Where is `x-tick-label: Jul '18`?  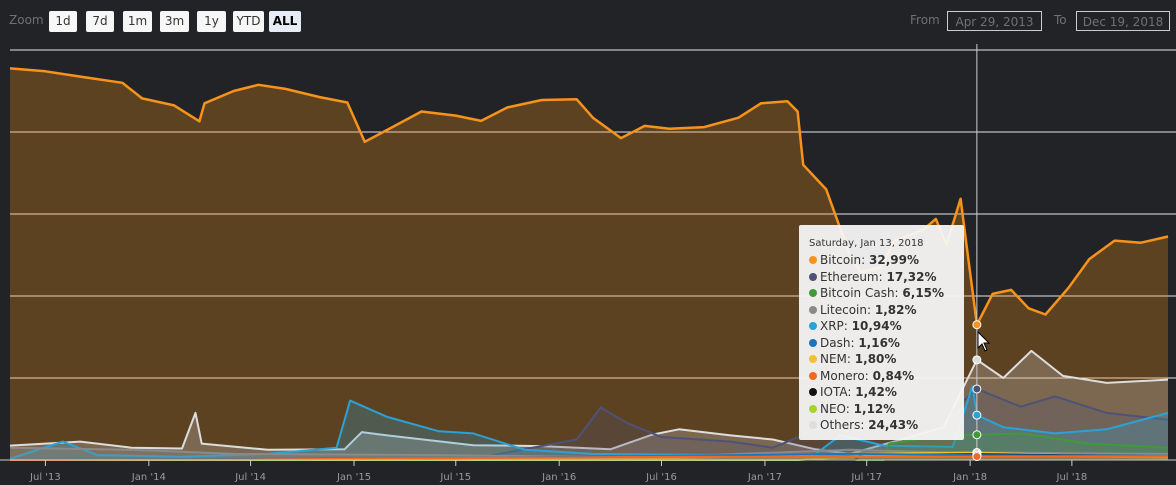
x-tick-label: Jul '18 is located at coordinates (1072, 477).